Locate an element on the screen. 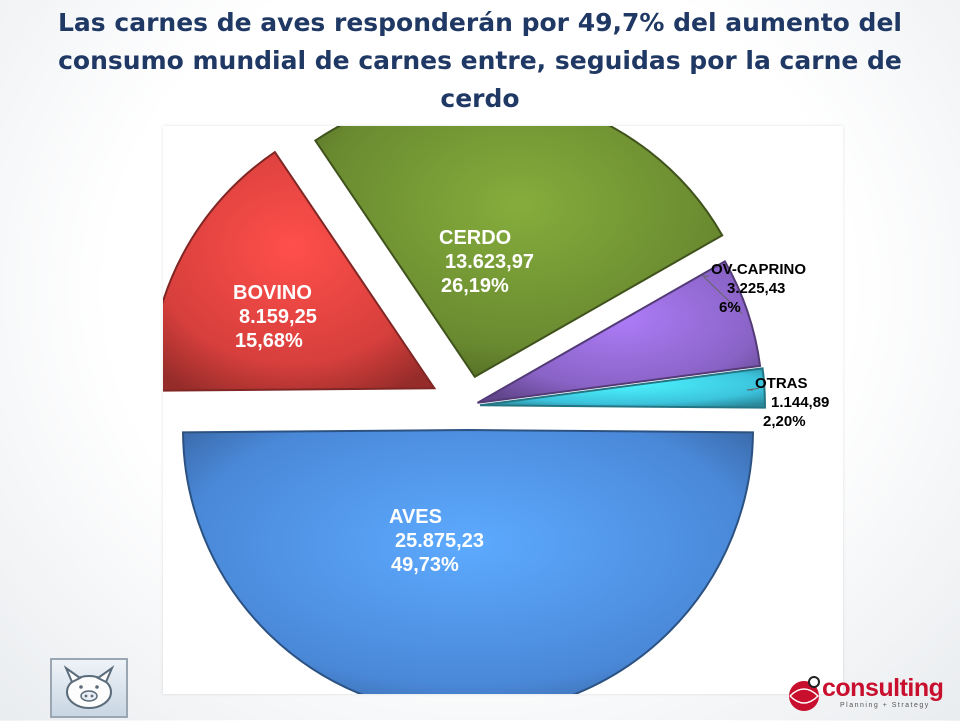 This screenshot has width=960, height=721. slice-percent-ov-caprino: 6% is located at coordinates (730, 307).